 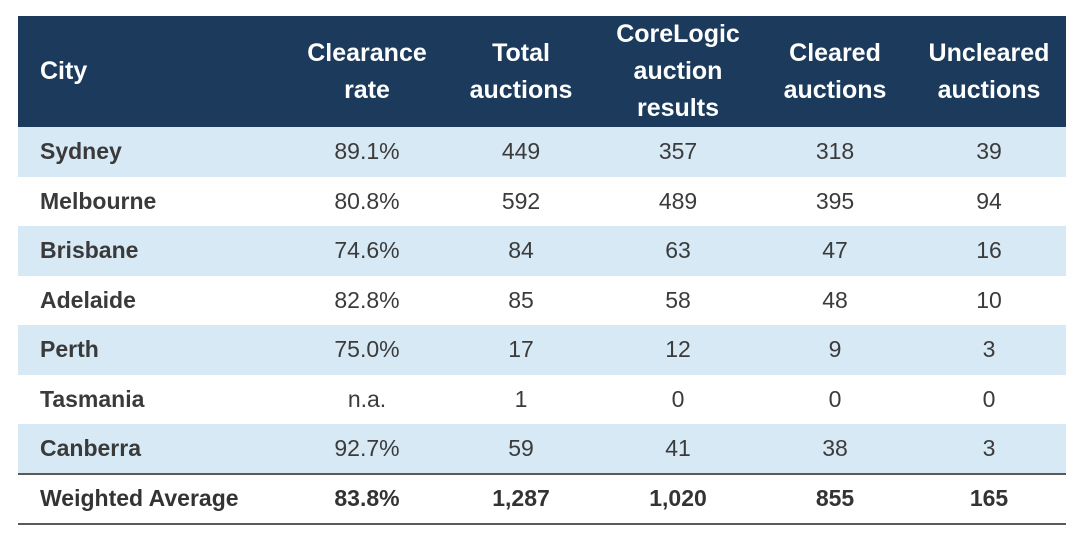 I want to click on header-line: results, so click(x=678, y=108).